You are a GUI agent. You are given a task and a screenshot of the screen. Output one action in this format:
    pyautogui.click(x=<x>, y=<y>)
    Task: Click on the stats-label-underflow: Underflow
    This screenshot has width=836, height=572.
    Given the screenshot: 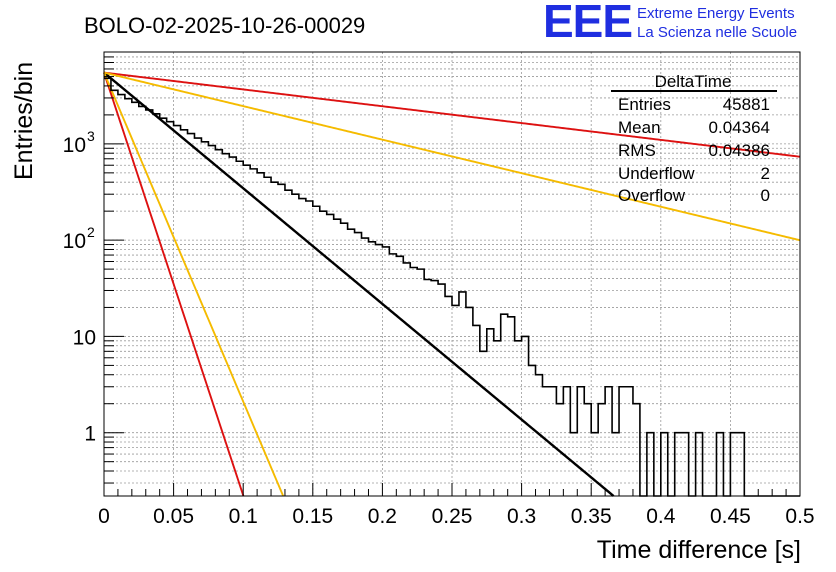 What is the action you would take?
    pyautogui.click(x=656, y=173)
    